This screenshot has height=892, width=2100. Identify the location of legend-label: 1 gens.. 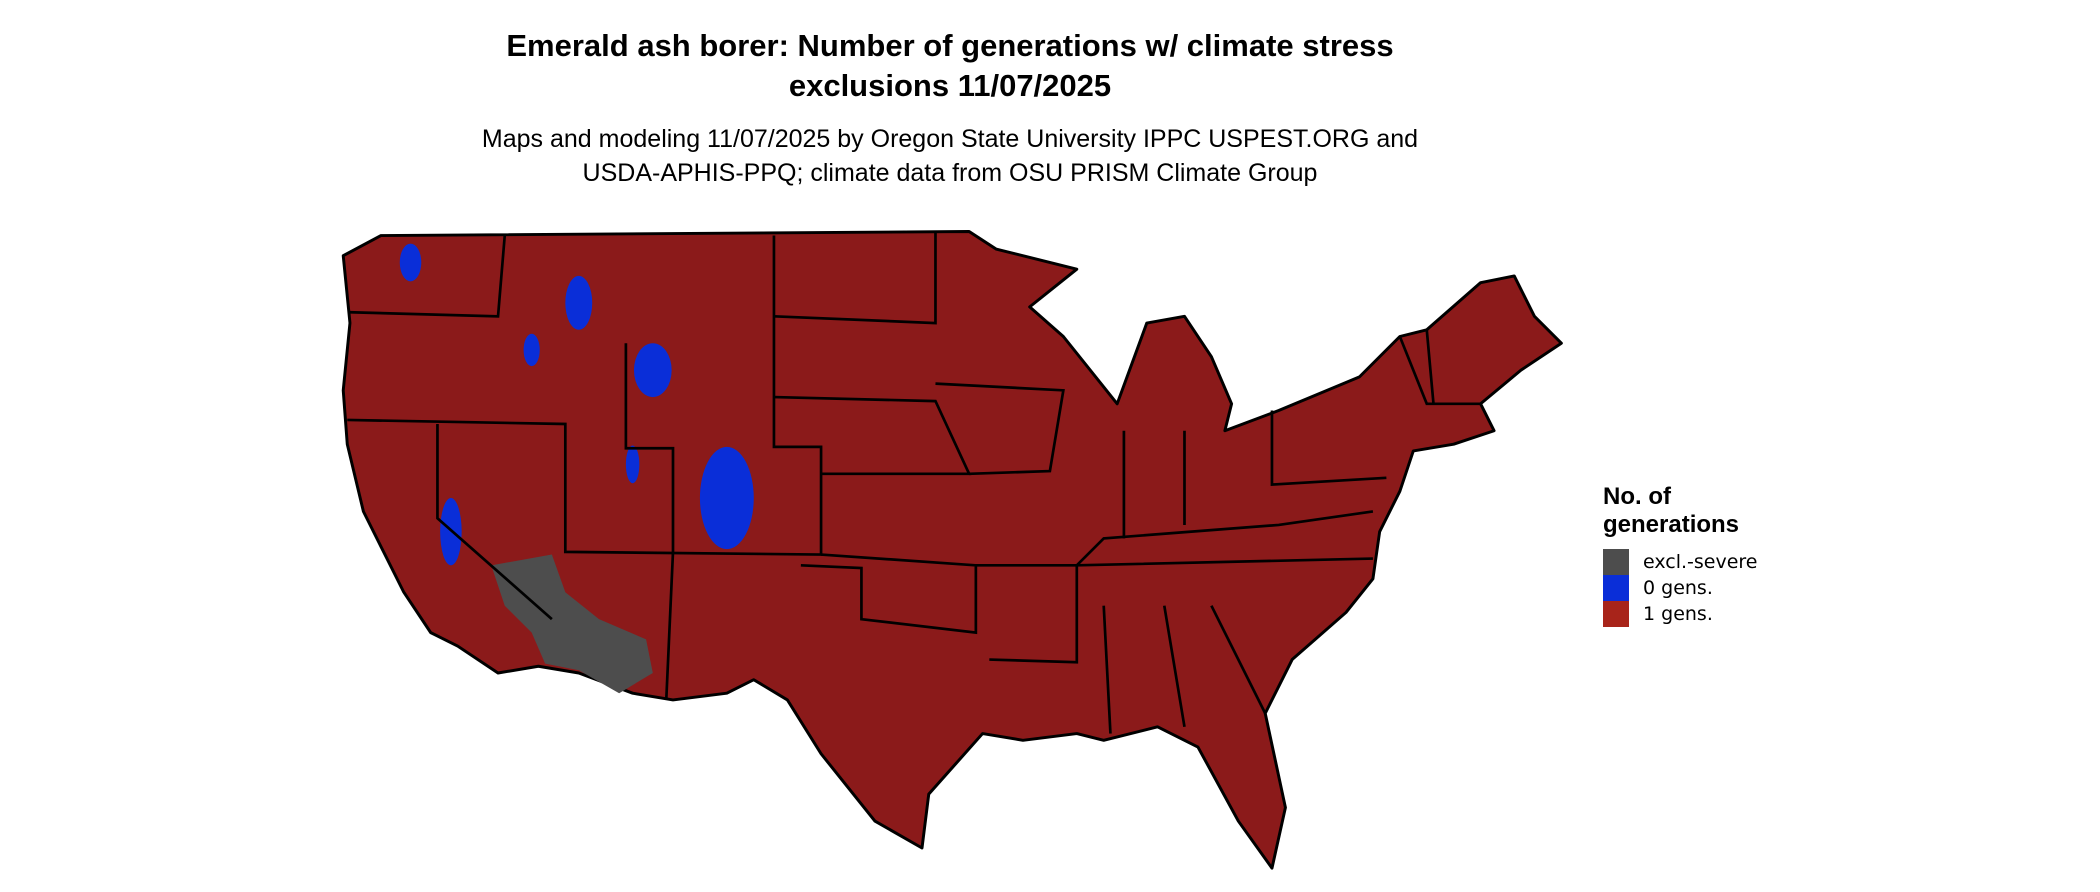
(1678, 614).